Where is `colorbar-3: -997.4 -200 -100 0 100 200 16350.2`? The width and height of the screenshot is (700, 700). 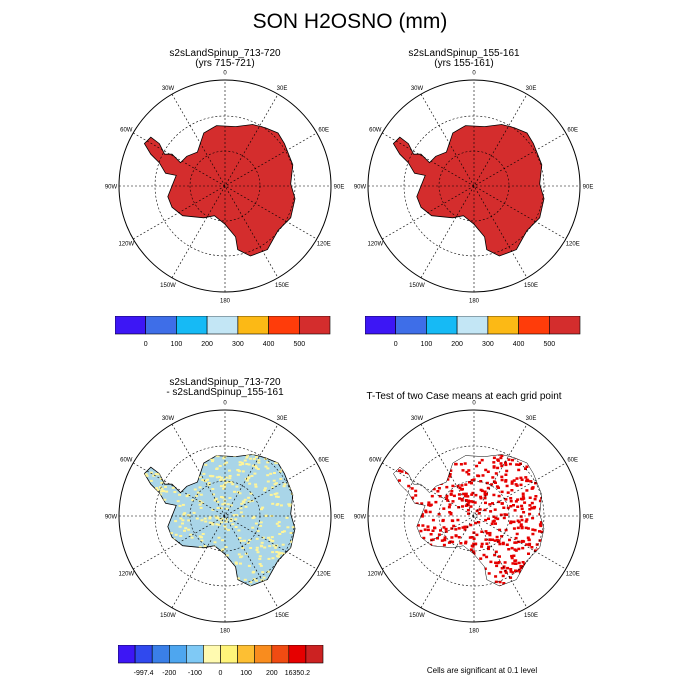 colorbar-3: -997.4 -200 -100 0 100 200 16350.2 is located at coordinates (221, 661).